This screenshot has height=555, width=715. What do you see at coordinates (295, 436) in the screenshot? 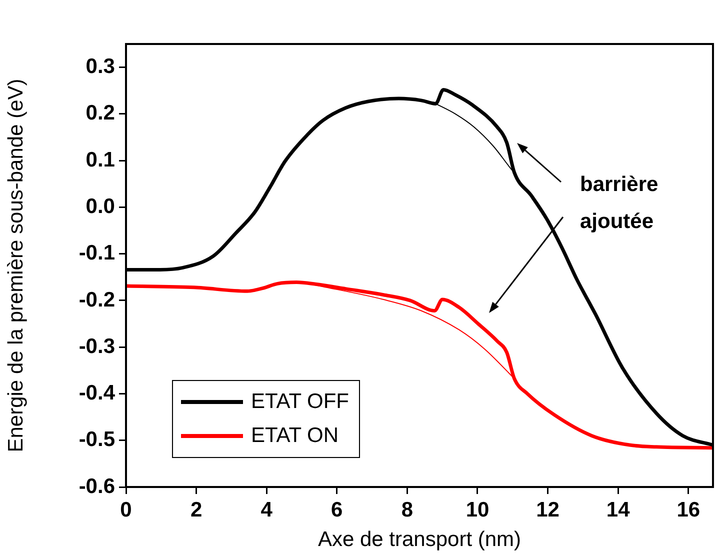
I see `legend-label: ETAT ON` at bounding box center [295, 436].